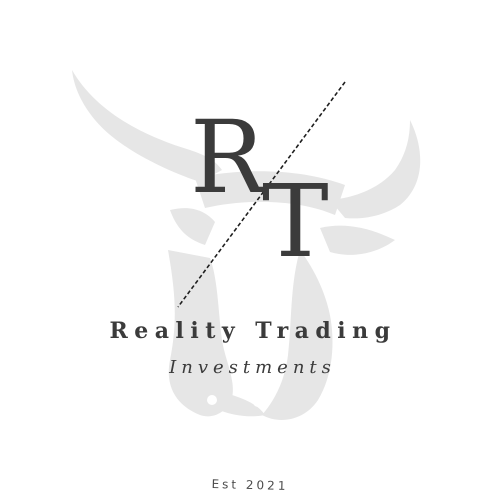 This screenshot has width=500, height=500. What do you see at coordinates (252, 367) in the screenshot?
I see `brand-subtitle: Investments` at bounding box center [252, 367].